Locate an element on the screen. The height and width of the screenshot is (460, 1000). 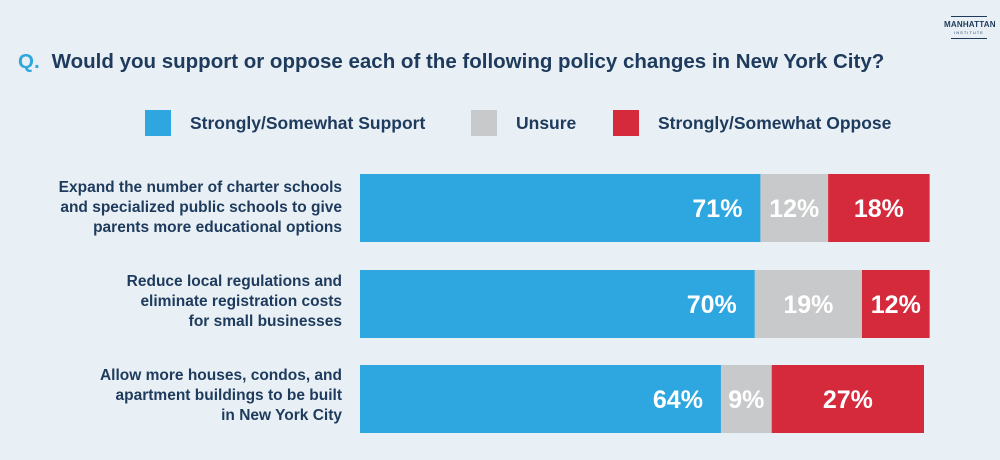
logo-sub-text: INSTITUTE is located at coordinates (969, 32).